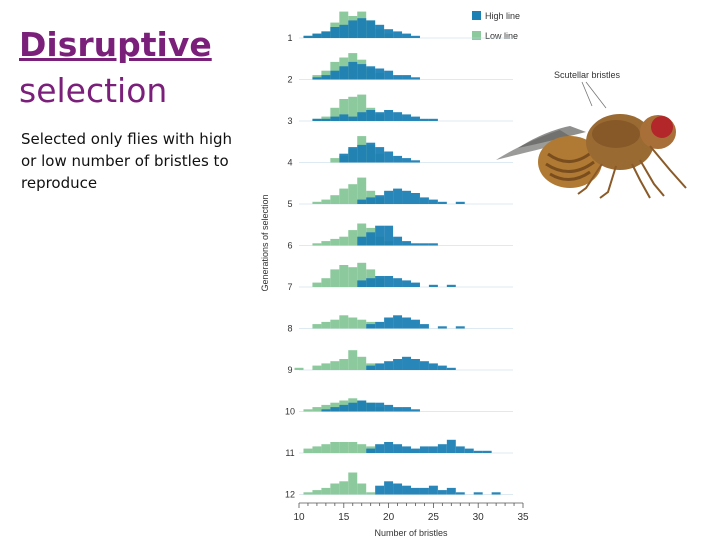 The width and height of the screenshot is (720, 540). Describe the element at coordinates (400, 193) in the screenshot. I see `generation-row: 5` at that location.